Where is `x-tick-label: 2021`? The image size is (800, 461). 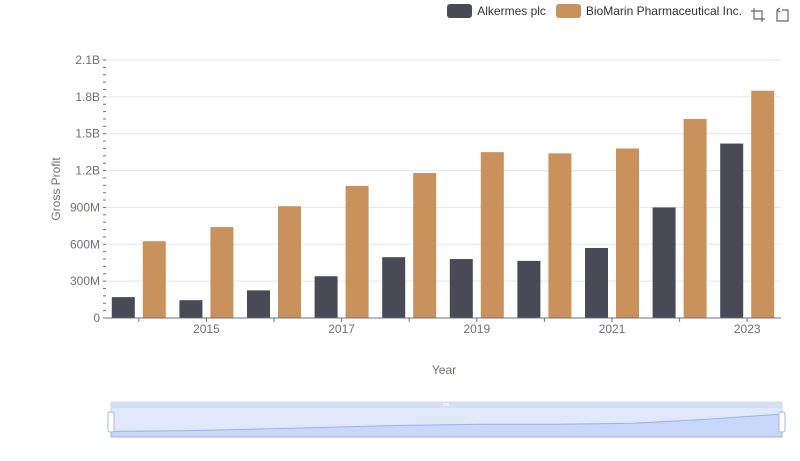 x-tick-label: 2021 is located at coordinates (612, 329).